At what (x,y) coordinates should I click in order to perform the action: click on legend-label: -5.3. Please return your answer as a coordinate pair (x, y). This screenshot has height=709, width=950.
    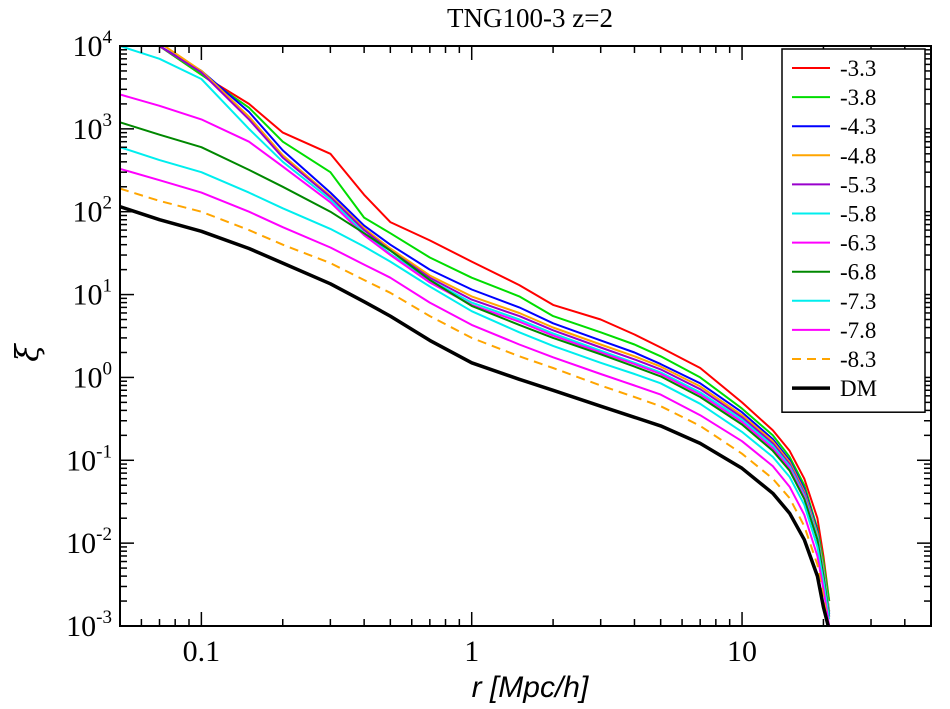
    Looking at the image, I should click on (858, 184).